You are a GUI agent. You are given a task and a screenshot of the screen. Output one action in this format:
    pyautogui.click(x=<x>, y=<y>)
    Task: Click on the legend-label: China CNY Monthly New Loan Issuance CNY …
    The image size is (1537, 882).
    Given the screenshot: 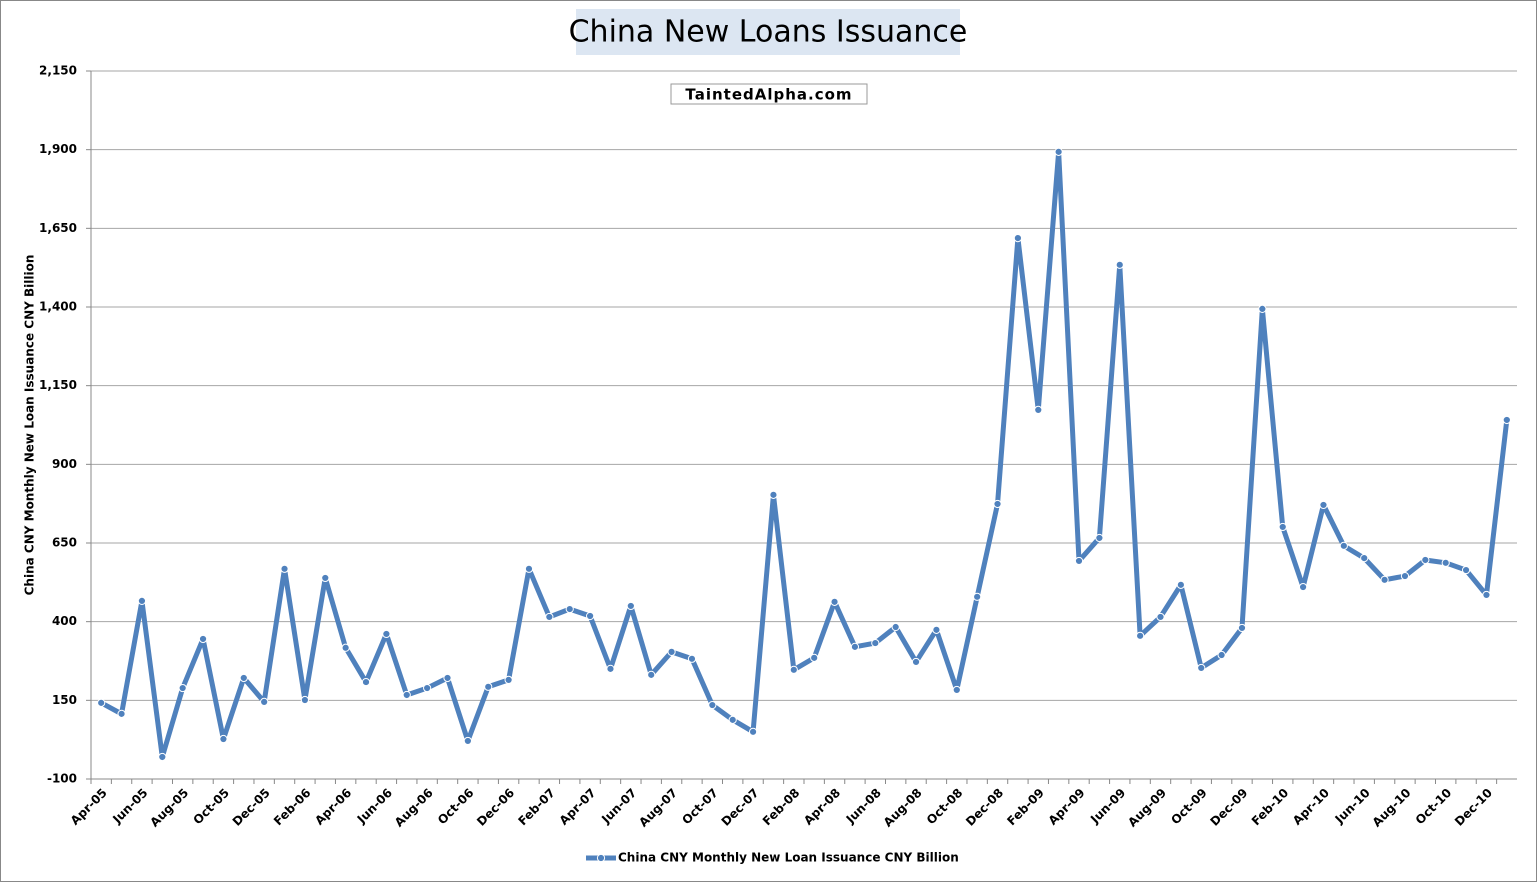 What is the action you would take?
    pyautogui.click(x=788, y=858)
    